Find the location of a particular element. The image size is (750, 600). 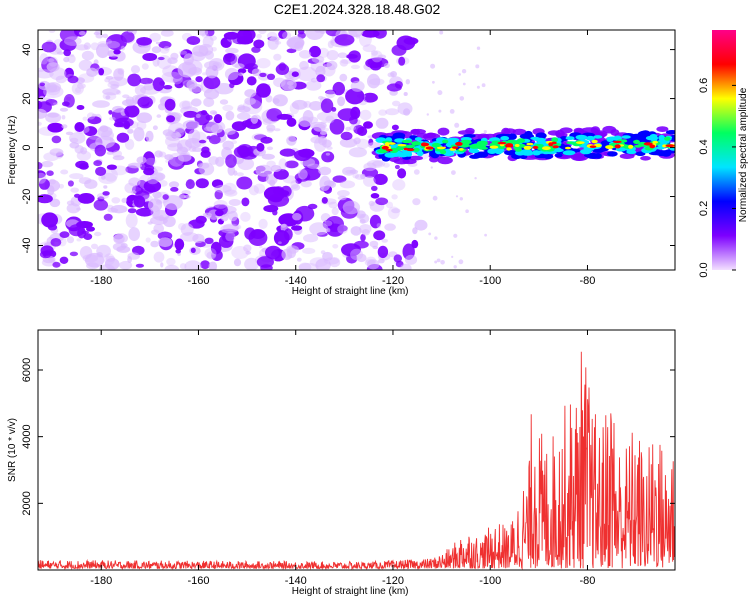

y-tick-label: 2000 is located at coordinates (27, 503).